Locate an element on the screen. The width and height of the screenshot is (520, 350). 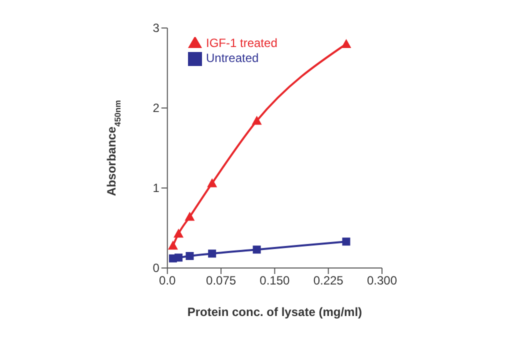
y-tick-label: 3 is located at coordinates (156, 28).